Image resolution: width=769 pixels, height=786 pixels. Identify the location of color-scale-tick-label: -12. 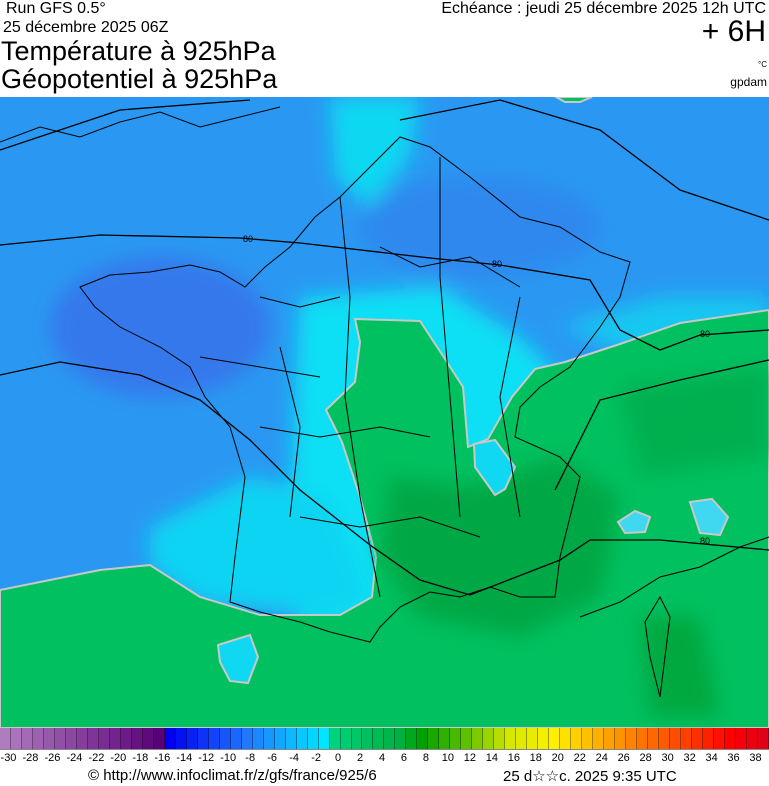
(206, 758).